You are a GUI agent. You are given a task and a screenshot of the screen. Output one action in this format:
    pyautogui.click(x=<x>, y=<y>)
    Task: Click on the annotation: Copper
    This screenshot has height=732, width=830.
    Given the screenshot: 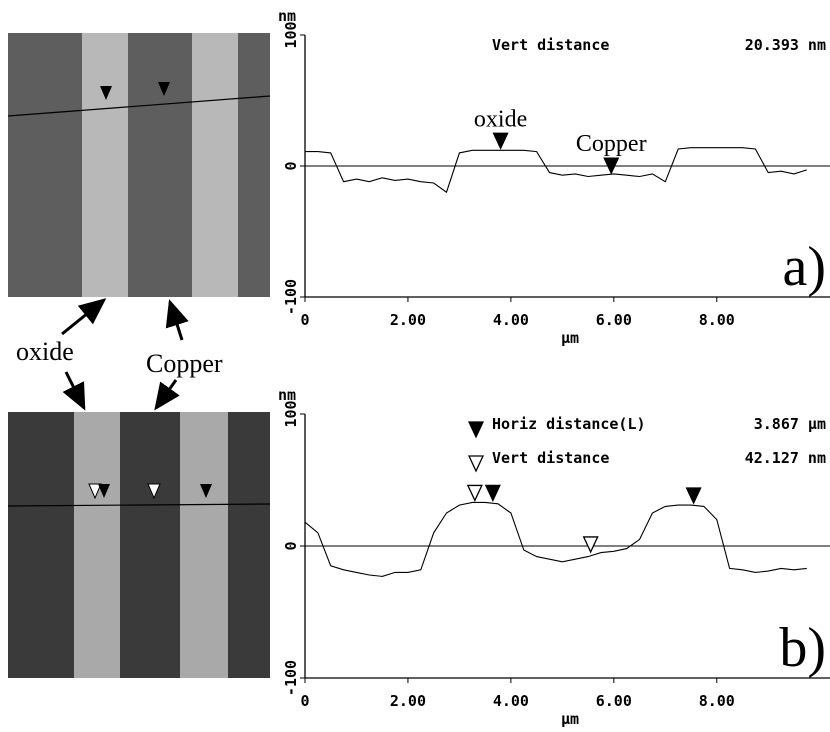 What is the action you would take?
    pyautogui.click(x=611, y=144)
    